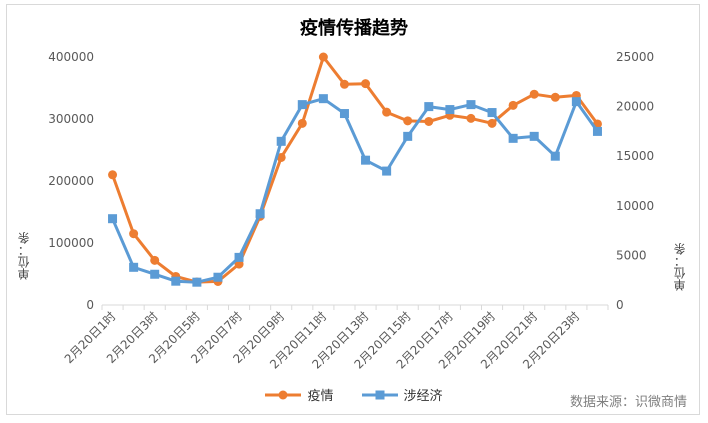 This screenshot has width=708, height=423. What do you see at coordinates (354, 394) in the screenshot?
I see `legend: 疫情 涉经济` at bounding box center [354, 394].